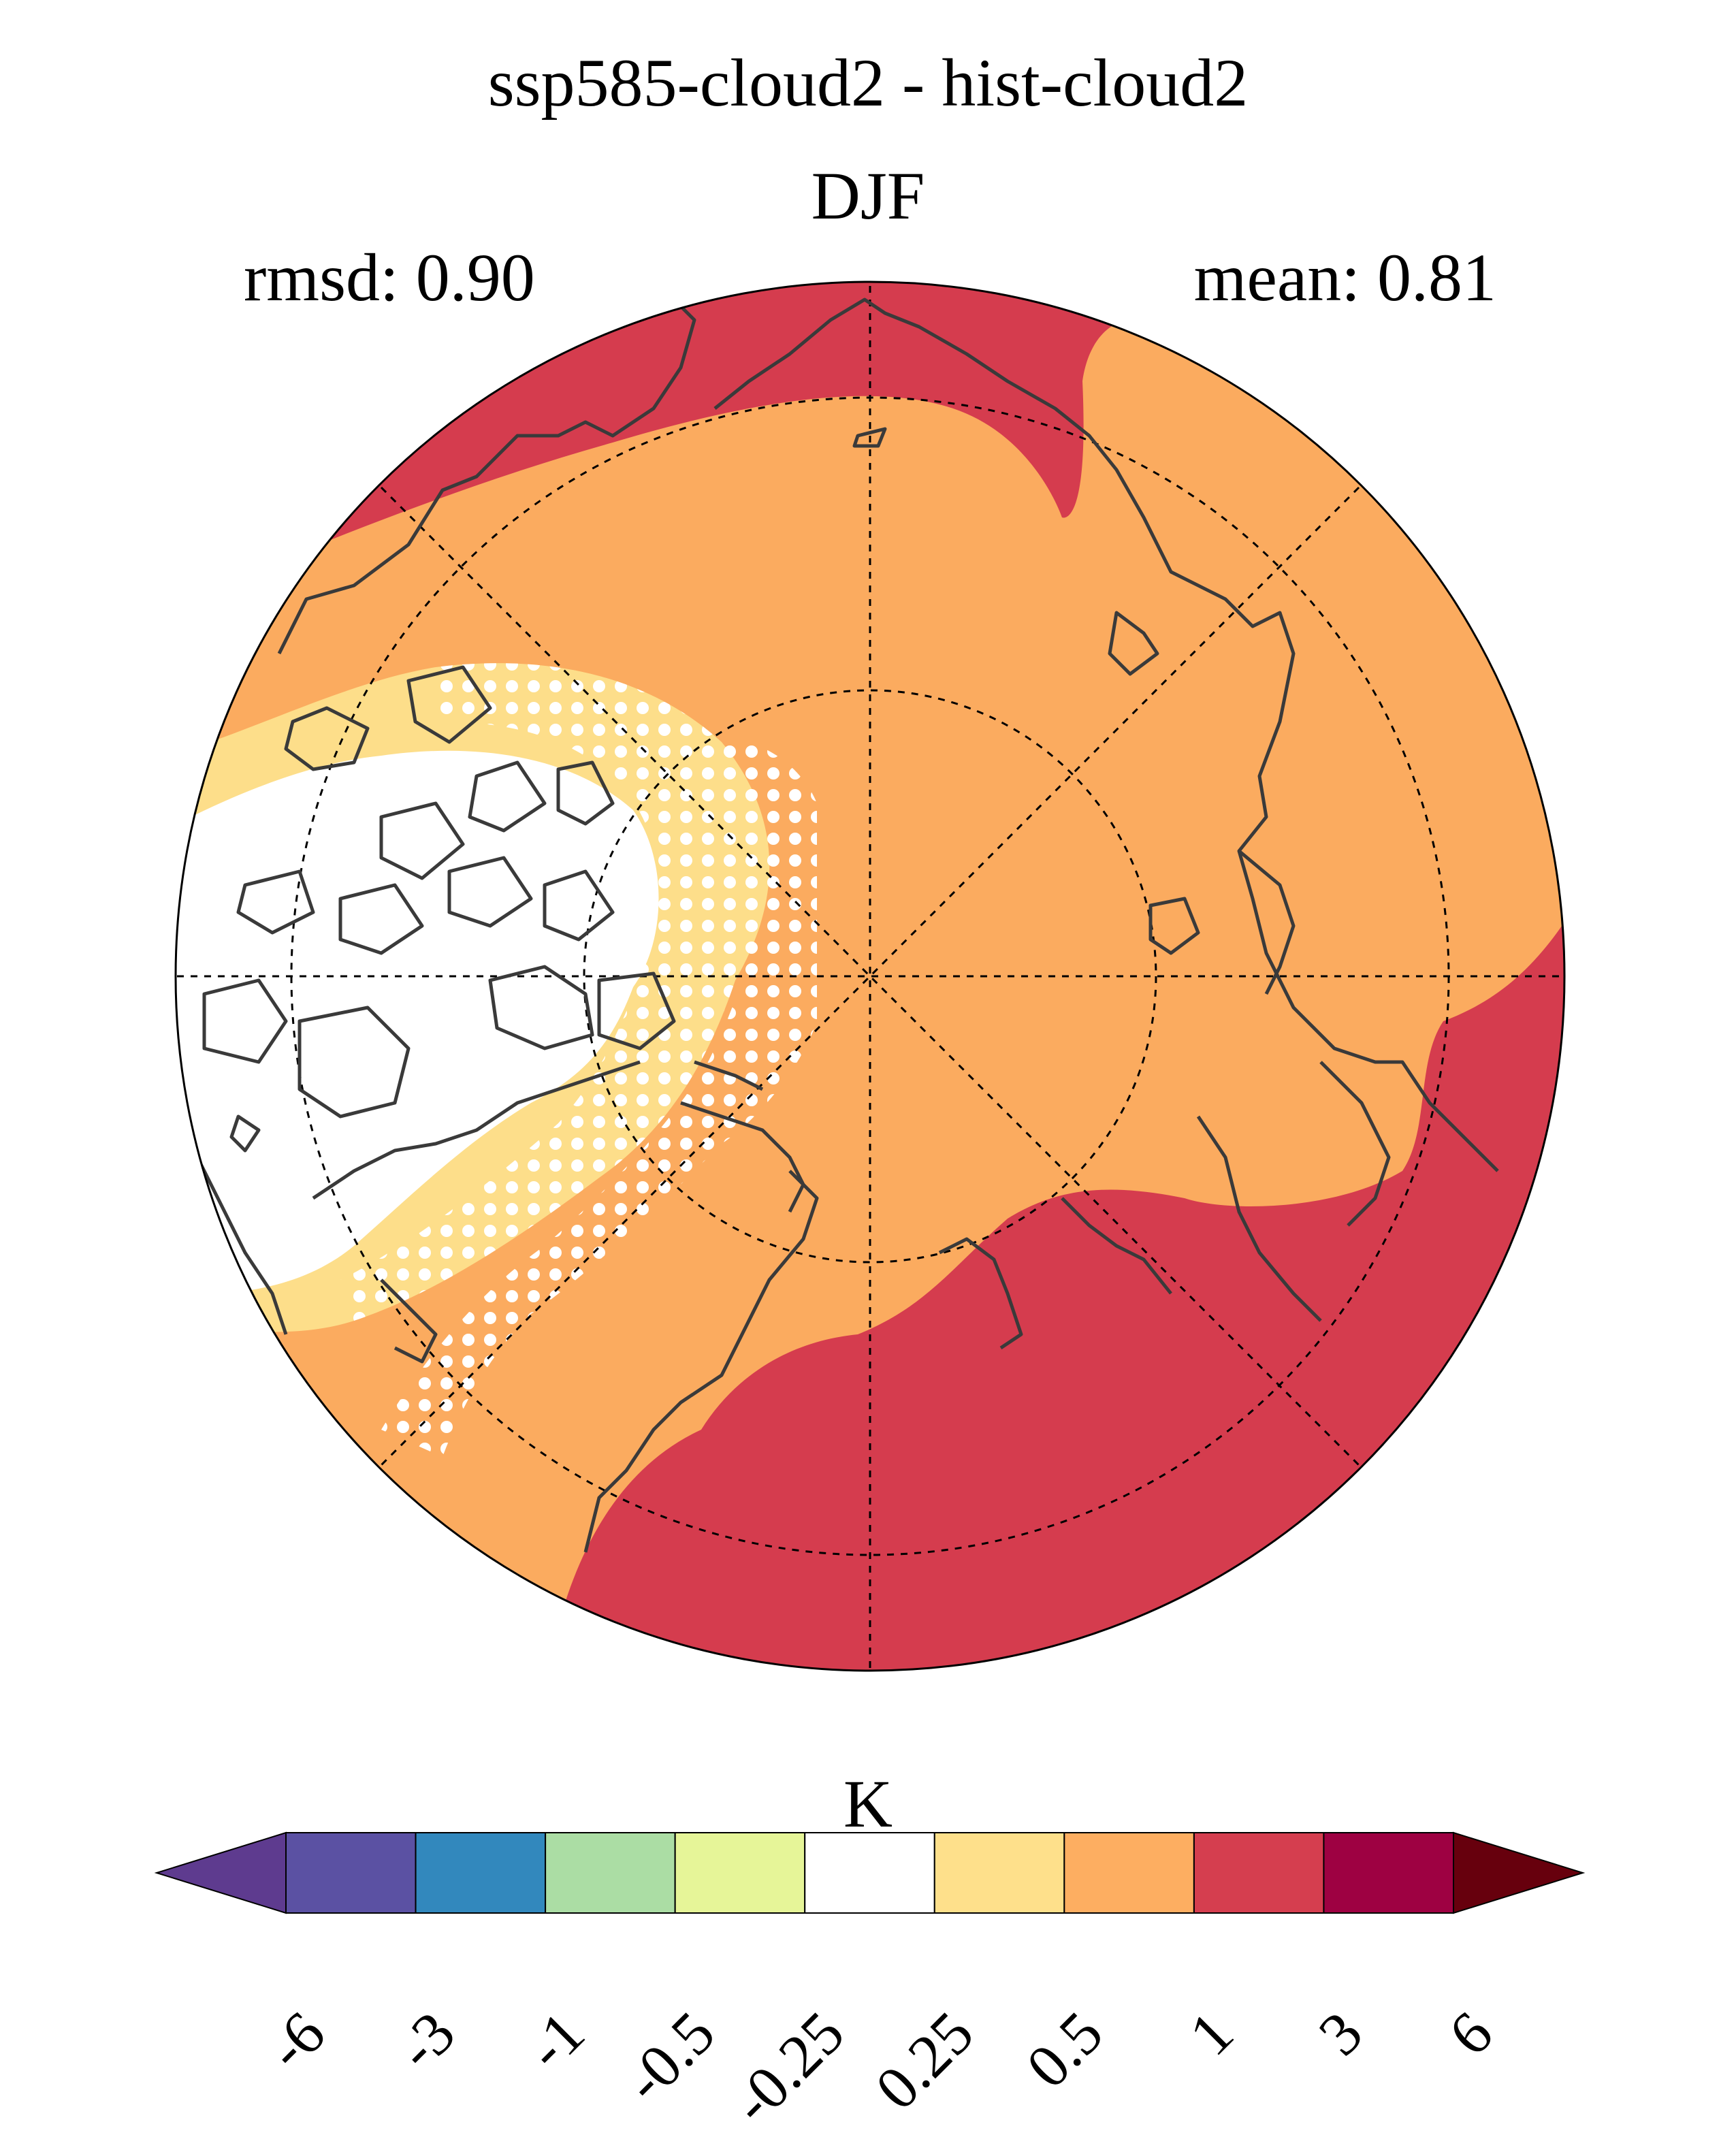 The width and height of the screenshot is (1736, 2137). What do you see at coordinates (1065, 2050) in the screenshot?
I see `colorbar-tick-label: 0.5` at bounding box center [1065, 2050].